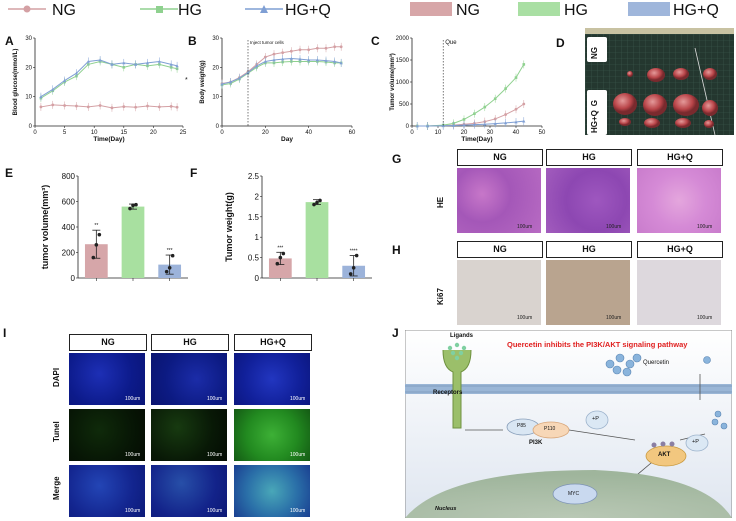  What do you see at coordinates (183, 133) in the screenshot?
I see `panel-a-xtick-label-5: 25` at bounding box center [183, 133].